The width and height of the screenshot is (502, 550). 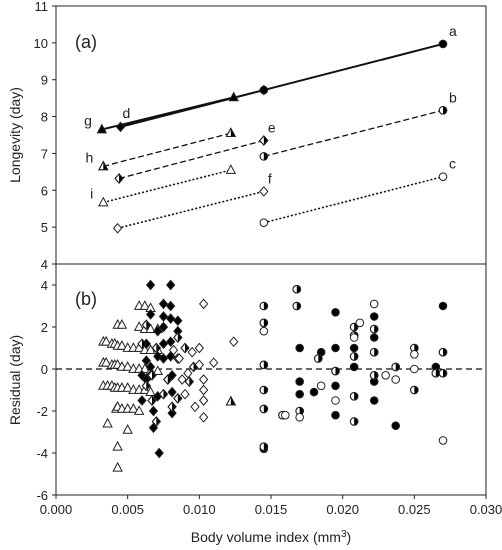 What do you see at coordinates (44, 153) in the screenshot?
I see `y-tick-label: 7` at bounding box center [44, 153].